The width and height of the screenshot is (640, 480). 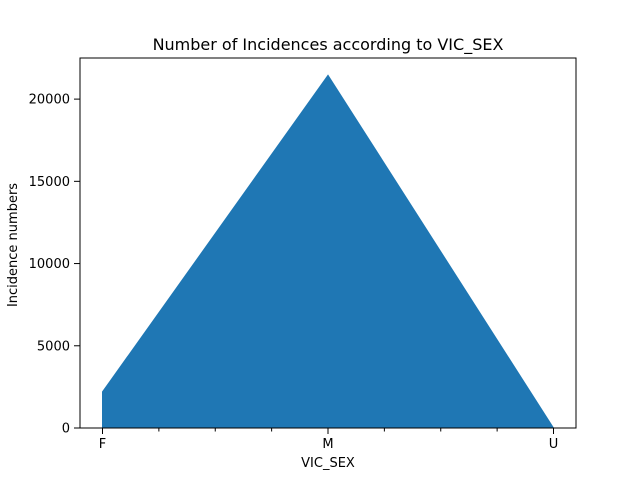 What do you see at coordinates (327, 444) in the screenshot?
I see `x-tick-label-M: M` at bounding box center [327, 444].